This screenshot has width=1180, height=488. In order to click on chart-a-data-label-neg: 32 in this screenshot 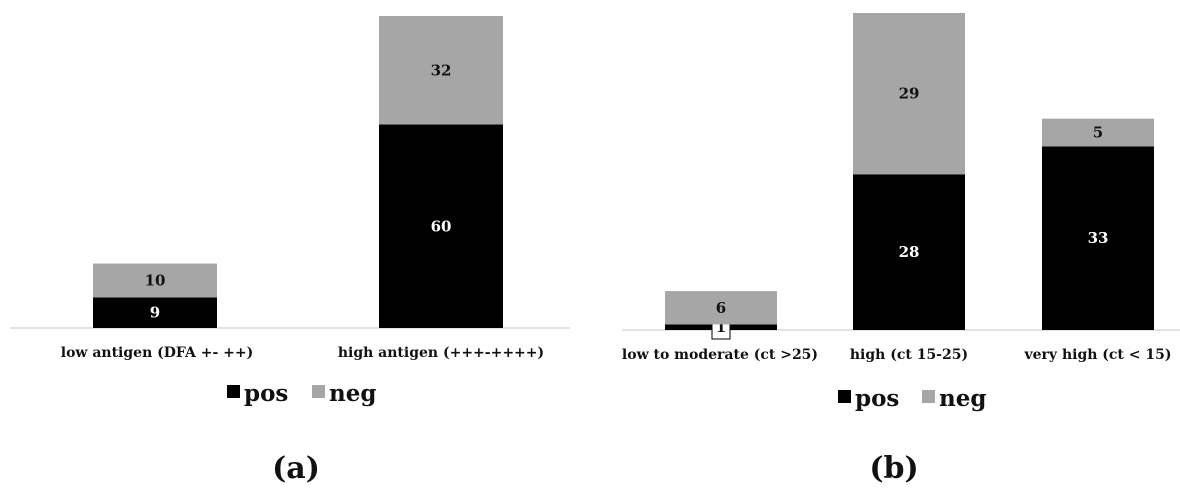, I will do `click(441, 70)`.